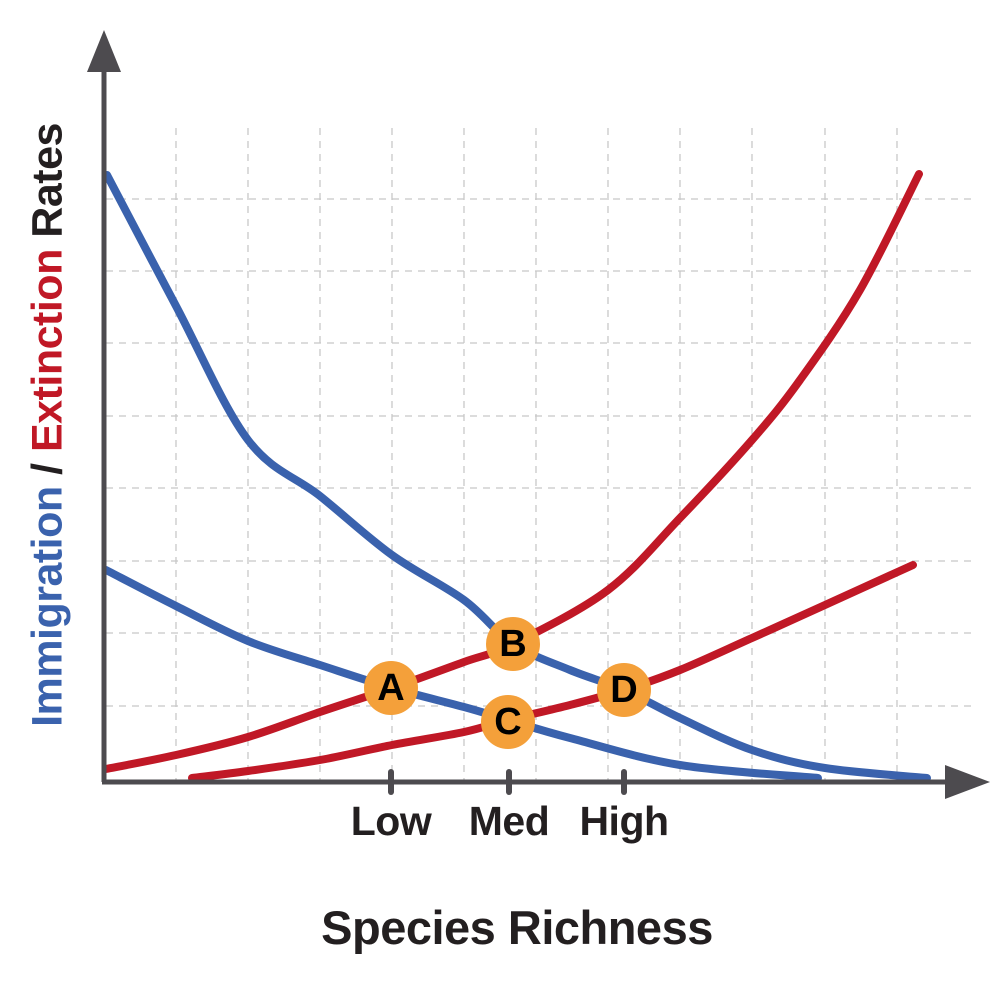 This screenshot has width=1000, height=1000. Describe the element at coordinates (47, 350) in the screenshot. I see `y-label-extinction: Extinction` at that location.